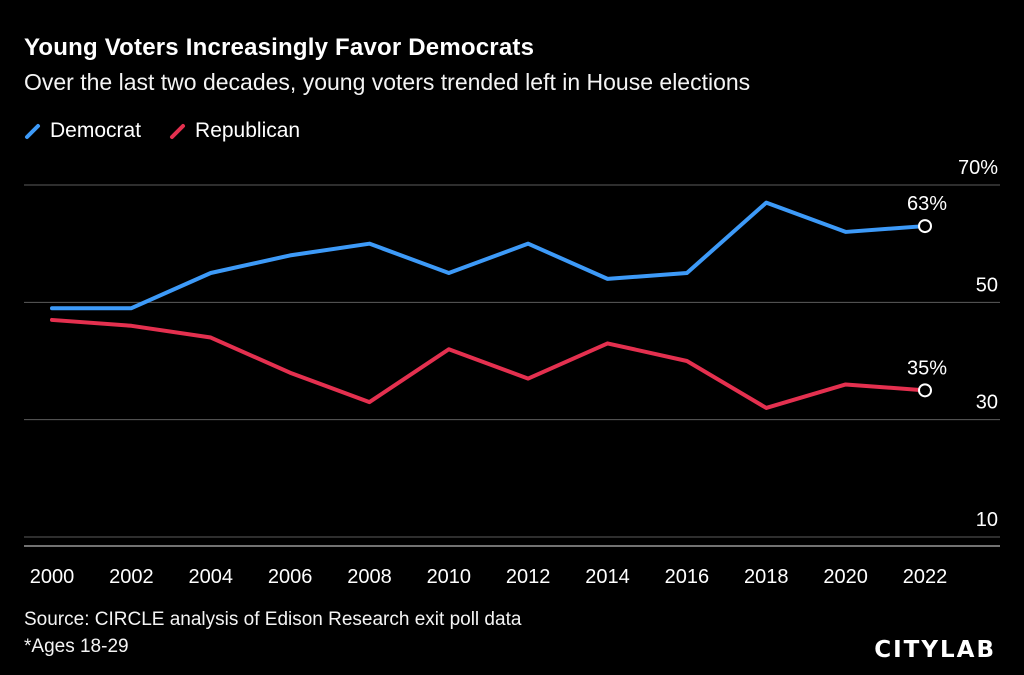 This screenshot has height=675, width=1024. Describe the element at coordinates (131, 577) in the screenshot. I see `x-axis-label: 2002` at that location.